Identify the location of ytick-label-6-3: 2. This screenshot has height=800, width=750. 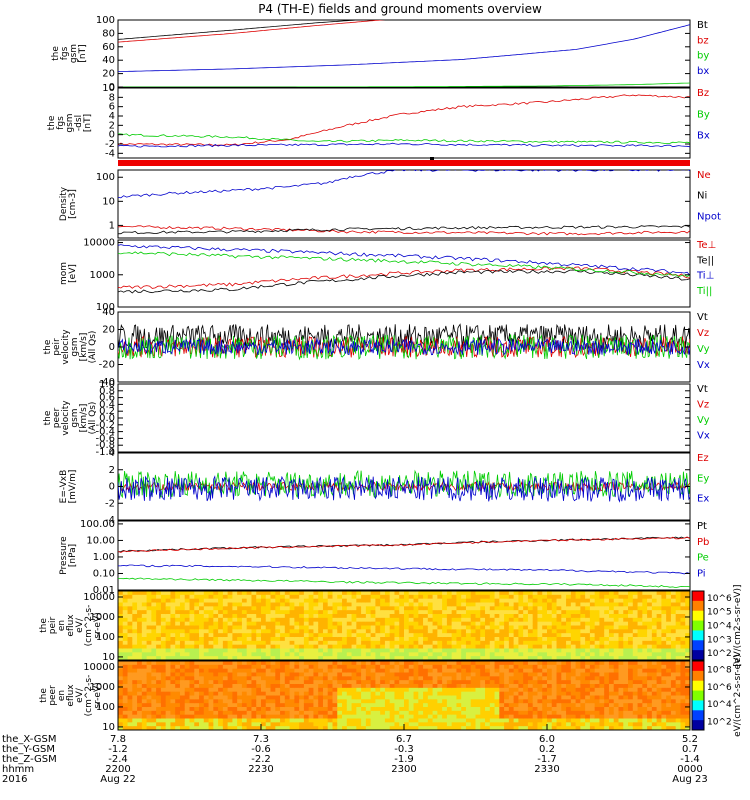
(112, 470).